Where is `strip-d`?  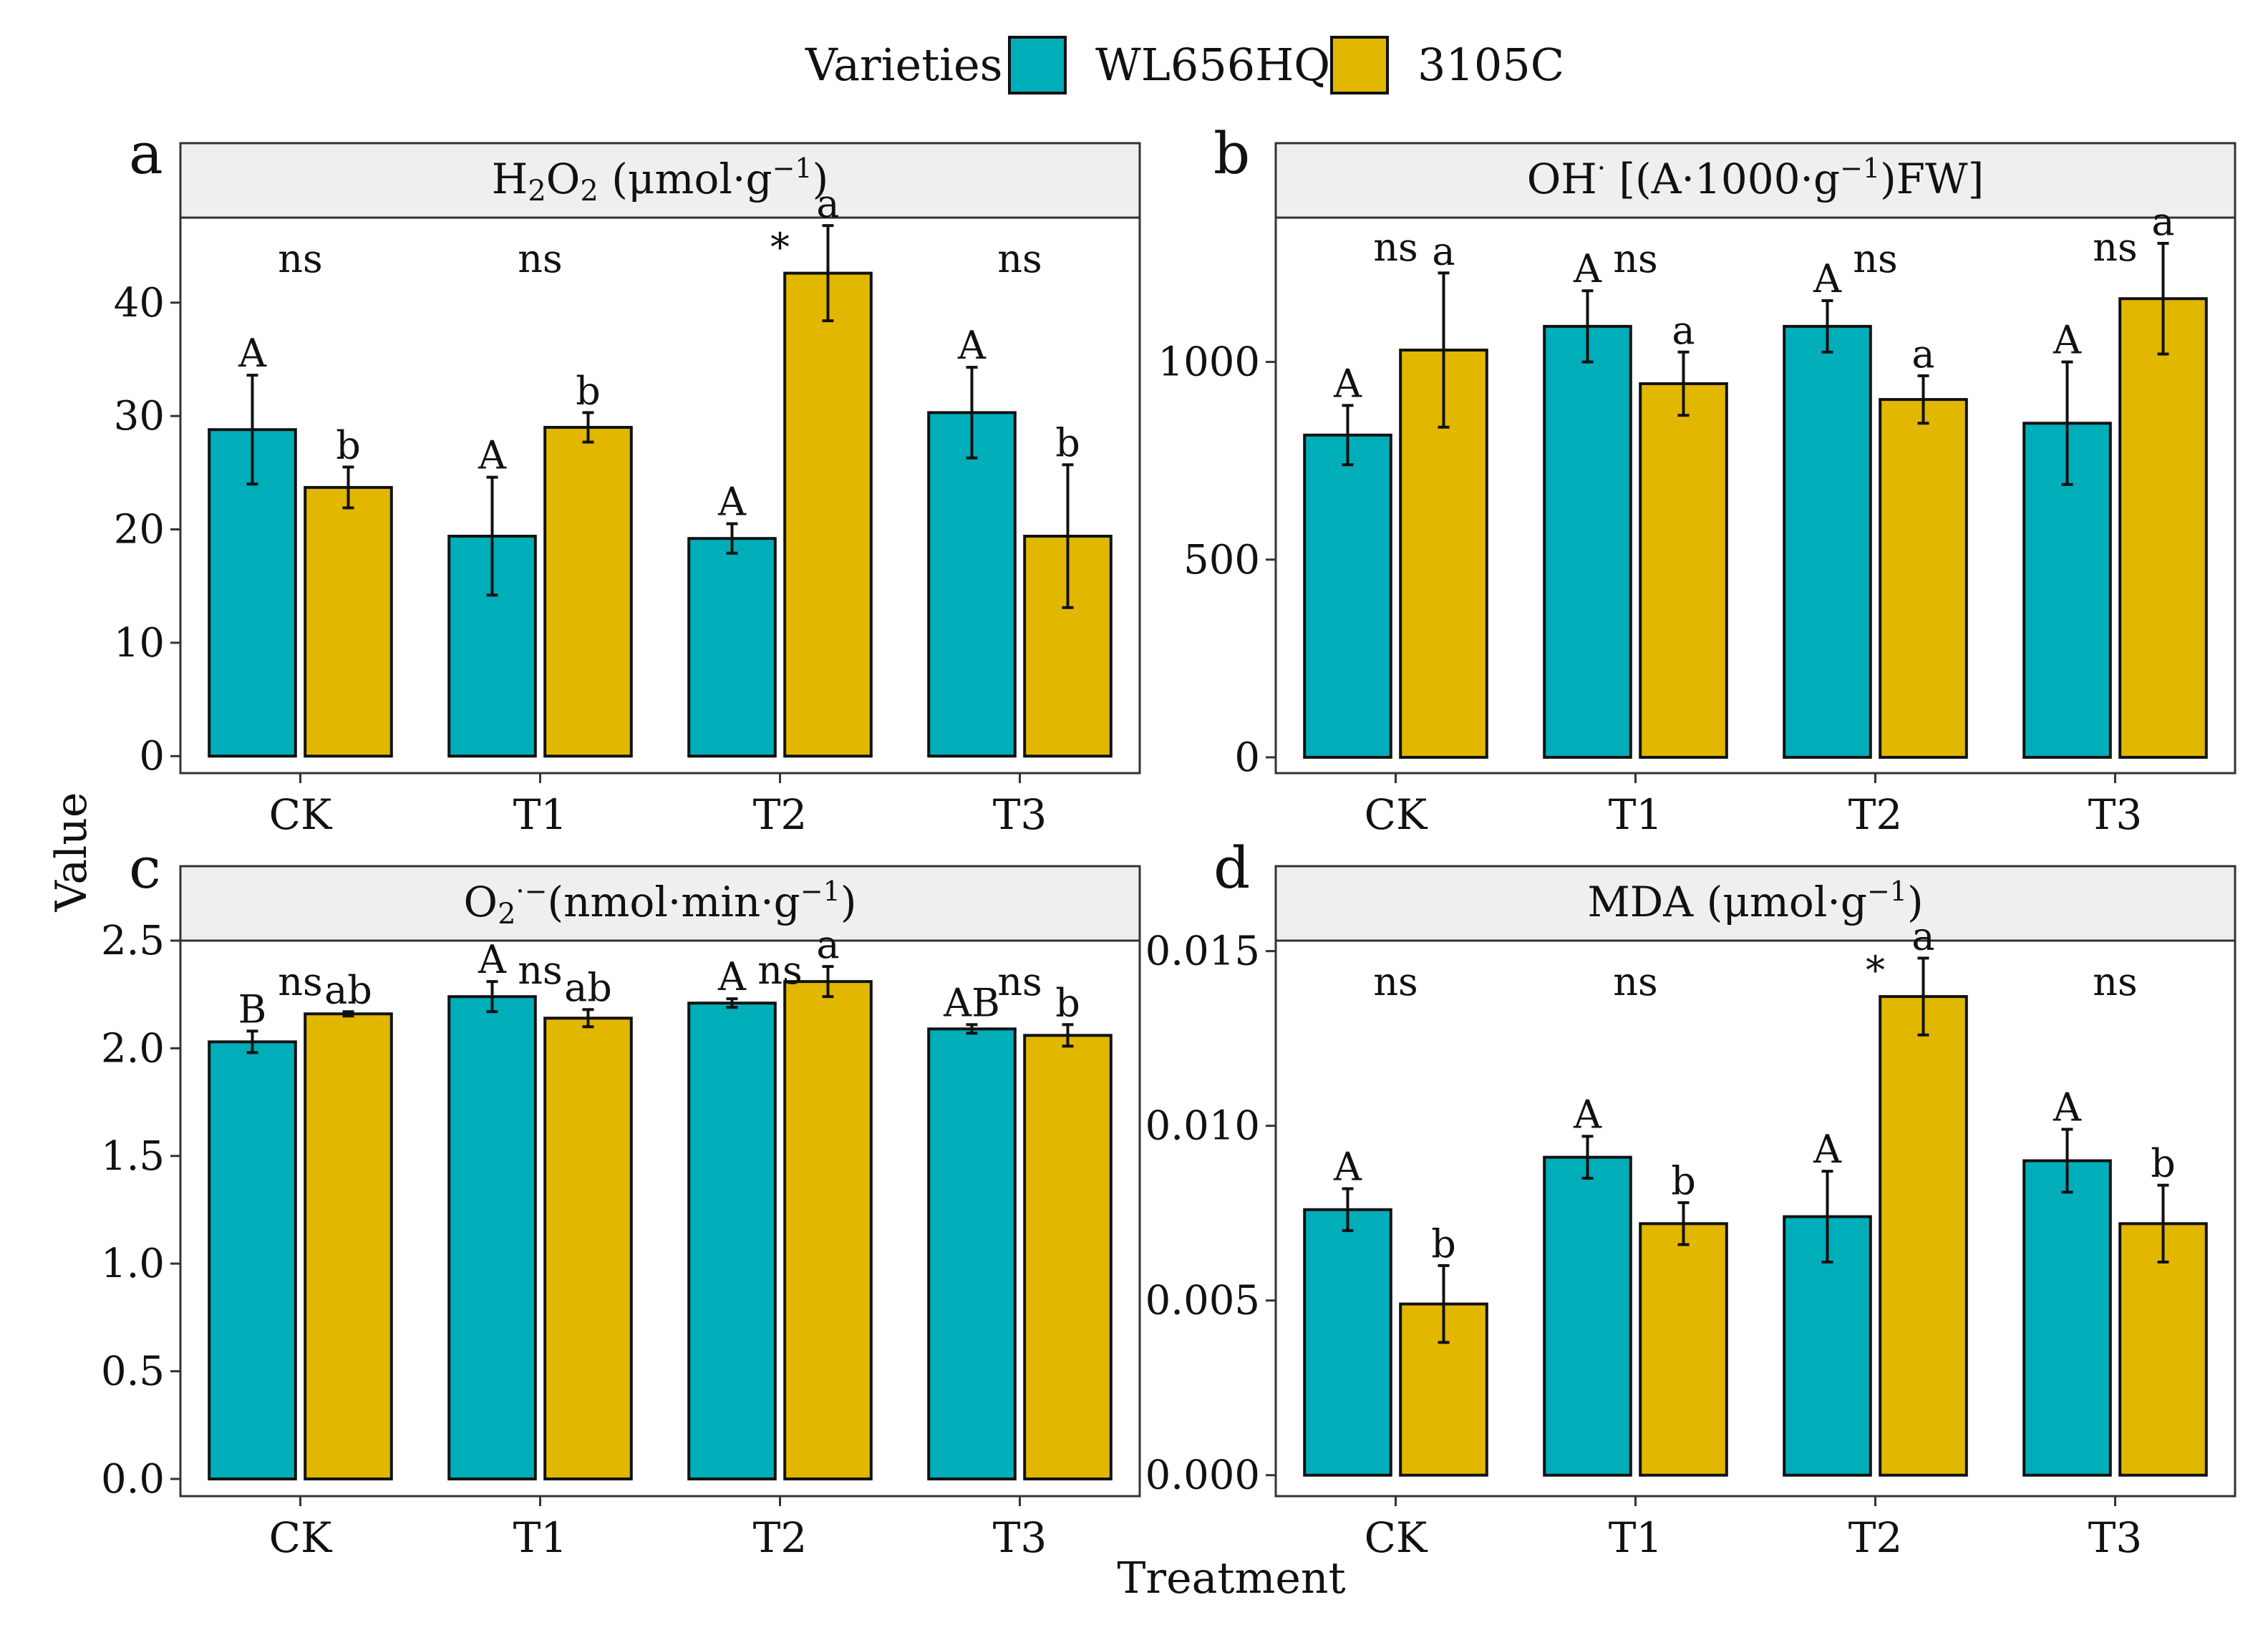
strip-d is located at coordinates (1755, 904).